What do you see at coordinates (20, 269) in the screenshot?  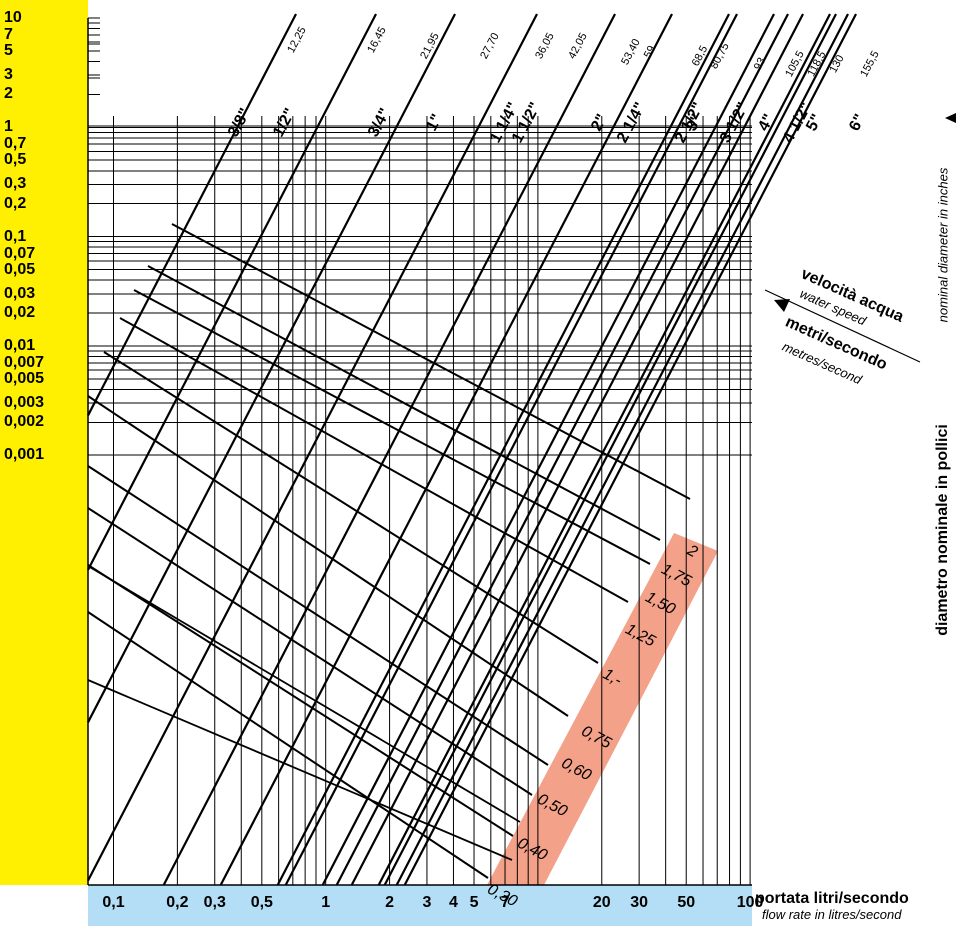 I see `y-tick-label: 0,05` at bounding box center [20, 269].